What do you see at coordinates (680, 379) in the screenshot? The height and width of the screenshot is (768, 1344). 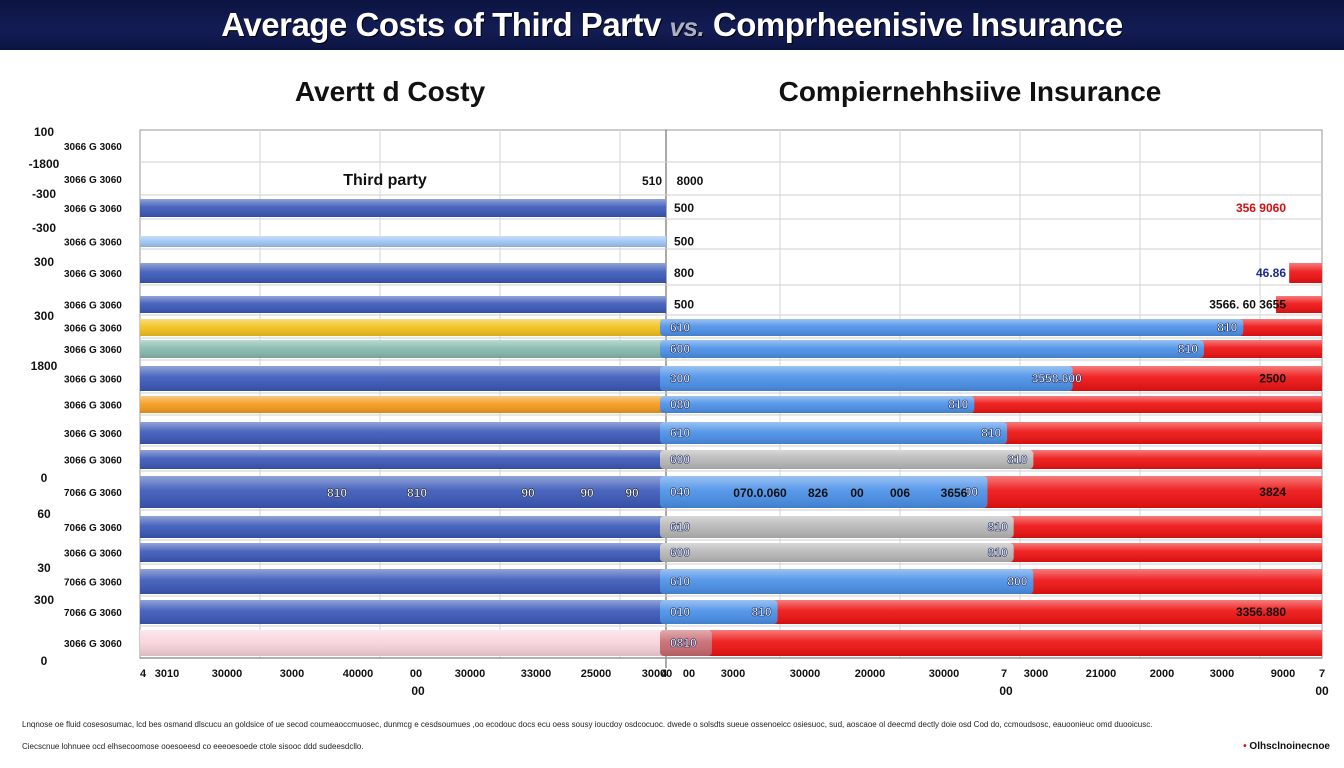 I see `comprehensive-start-label: 300` at bounding box center [680, 379].